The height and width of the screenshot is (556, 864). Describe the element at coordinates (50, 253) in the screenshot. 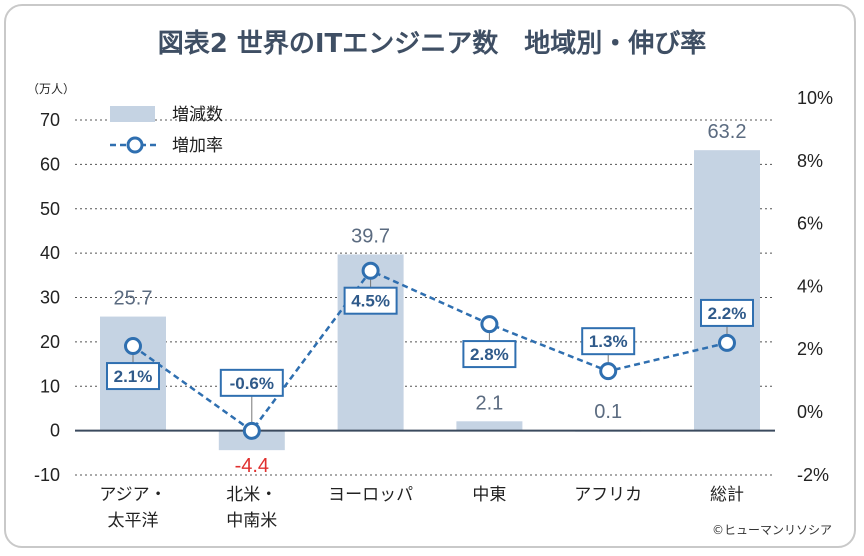

I see `left-tick-label: 40` at that location.